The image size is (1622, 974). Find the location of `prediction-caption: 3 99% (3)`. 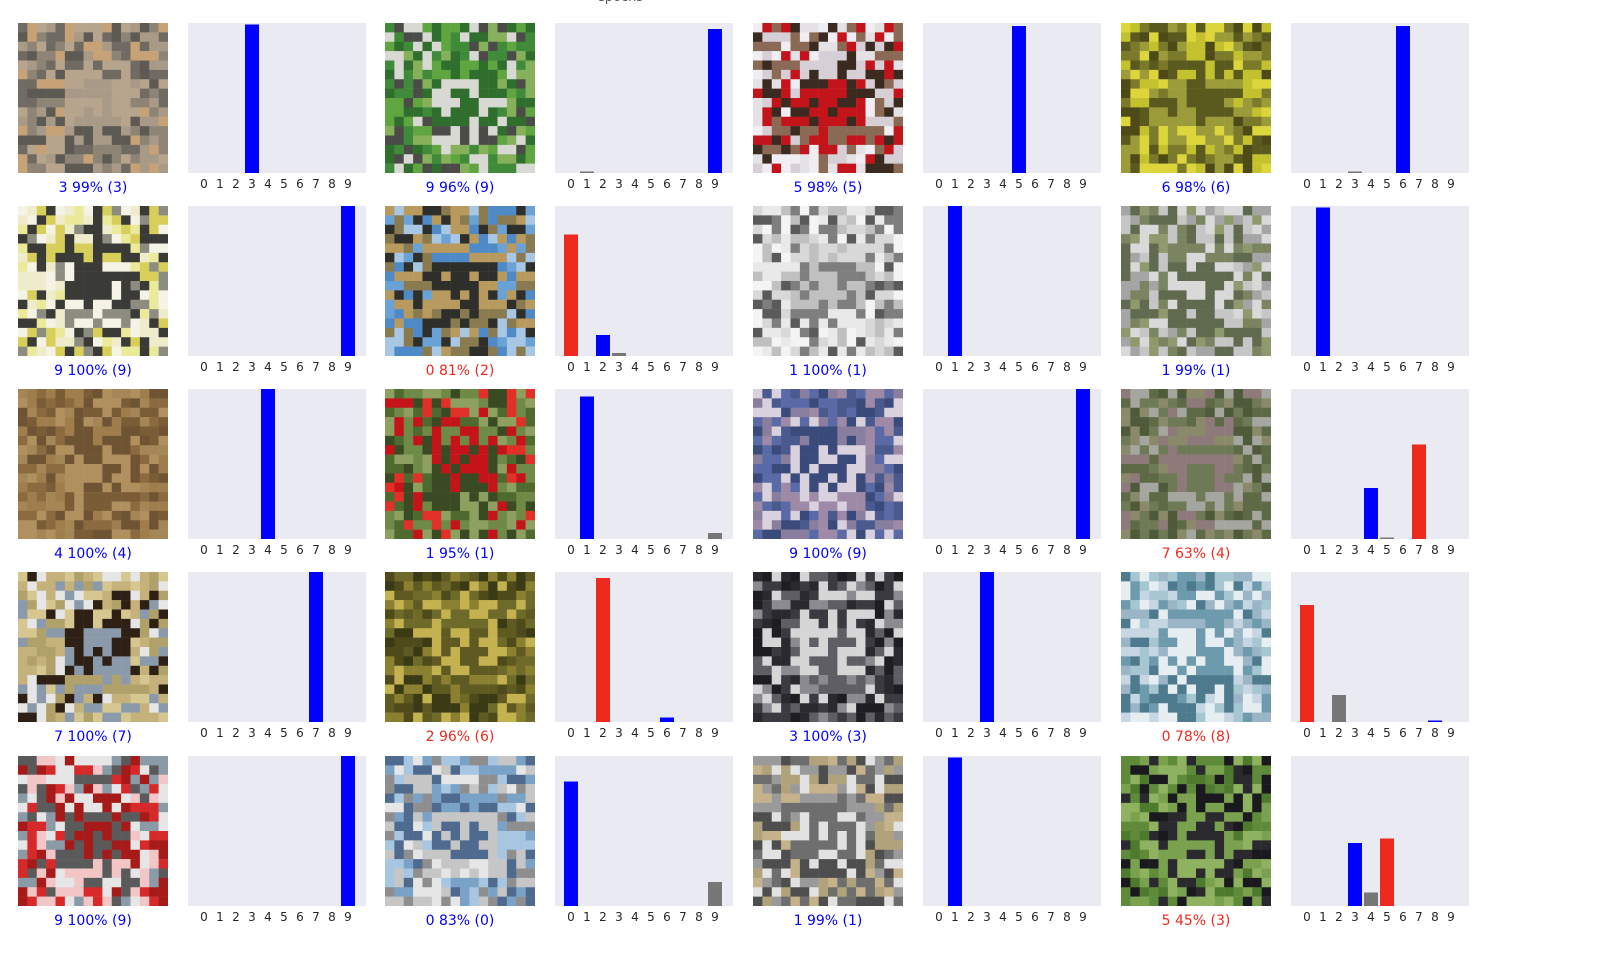

prediction-caption: 3 99% (3) is located at coordinates (93, 188).